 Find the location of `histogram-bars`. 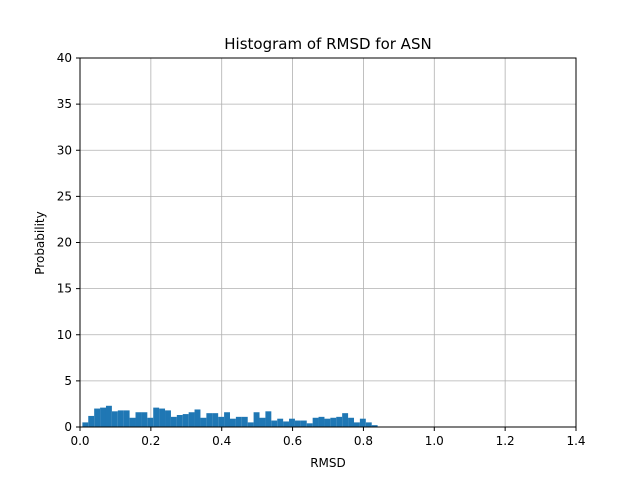

histogram-bars is located at coordinates (230, 416).